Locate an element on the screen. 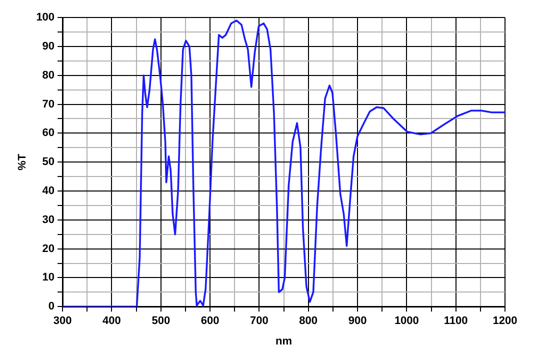  y-tick-label: 70 is located at coordinates (48, 104).